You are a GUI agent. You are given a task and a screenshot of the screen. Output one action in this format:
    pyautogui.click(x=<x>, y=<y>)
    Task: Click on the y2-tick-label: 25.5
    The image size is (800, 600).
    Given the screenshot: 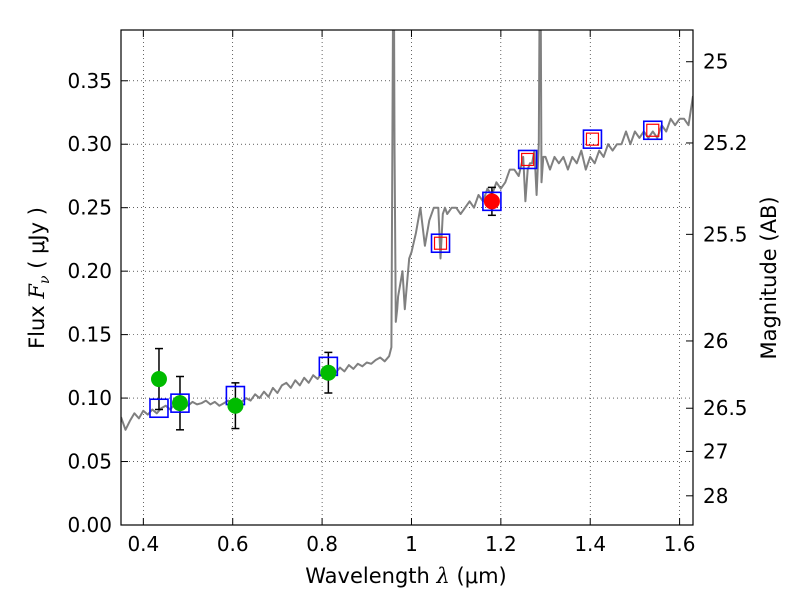 What is the action you would take?
    pyautogui.click(x=725, y=234)
    